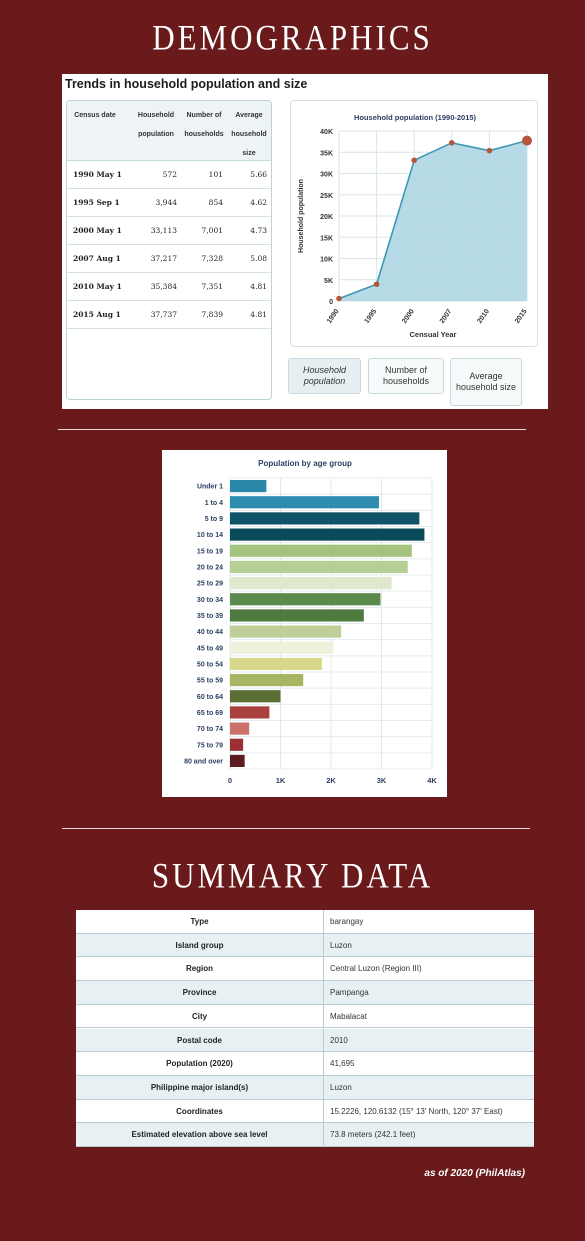 Image resolution: width=585 pixels, height=1241 pixels. Describe the element at coordinates (204, 125) in the screenshot. I see `header-number-of-households: Number of households` at that location.